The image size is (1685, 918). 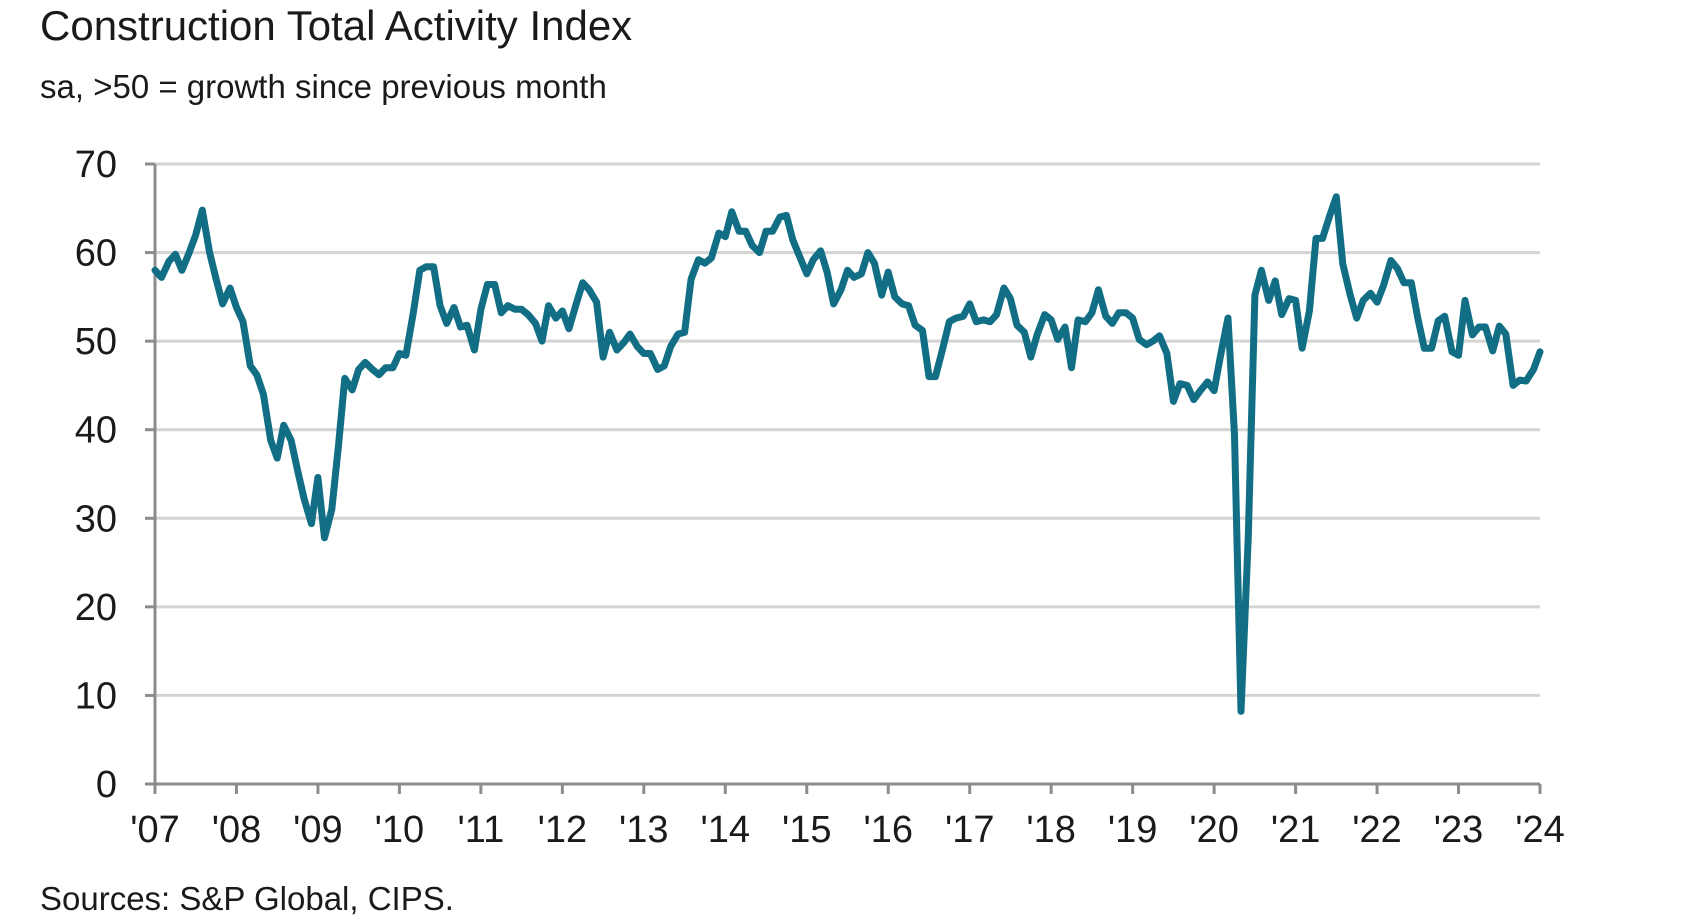 What do you see at coordinates (247, 898) in the screenshot?
I see `source-note: Sources: S&P Global, CIPS.` at bounding box center [247, 898].